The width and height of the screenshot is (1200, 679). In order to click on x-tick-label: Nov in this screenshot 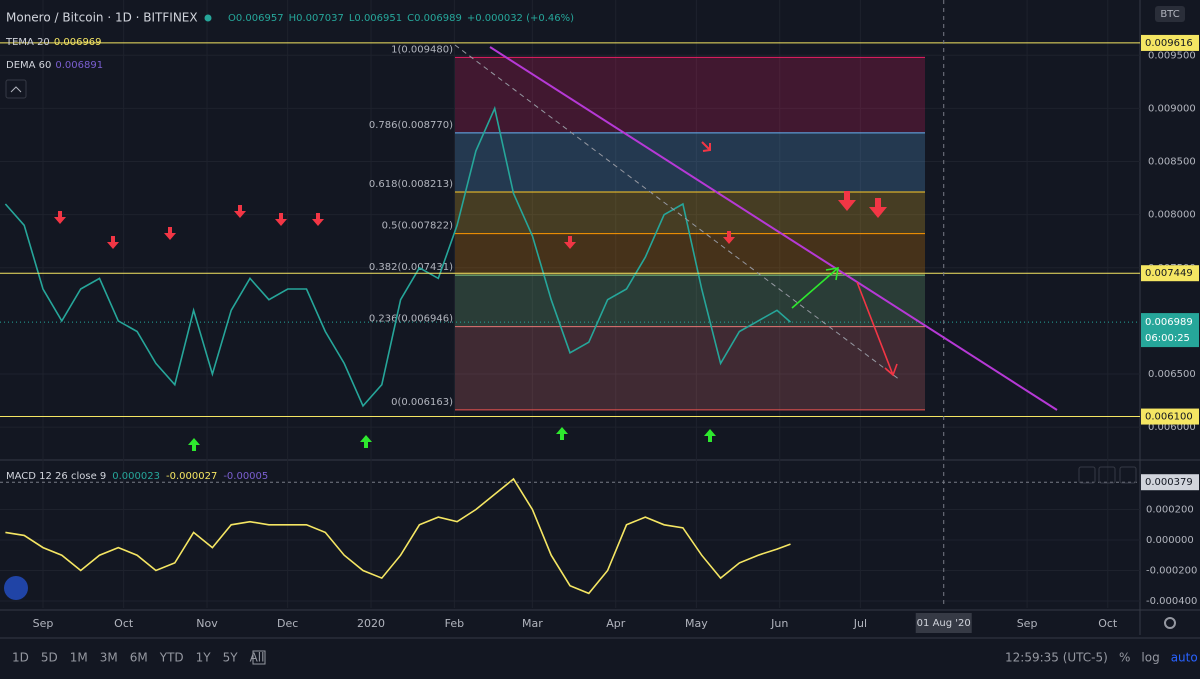, I will do `click(207, 623)`.